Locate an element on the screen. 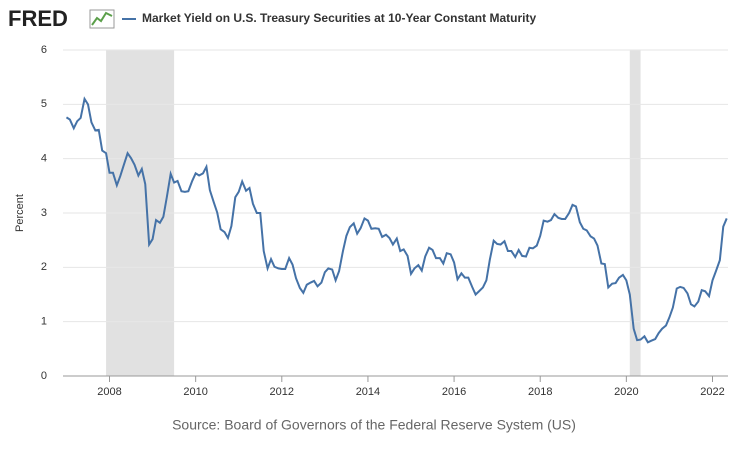  x-tick-label: 2012 is located at coordinates (282, 392).